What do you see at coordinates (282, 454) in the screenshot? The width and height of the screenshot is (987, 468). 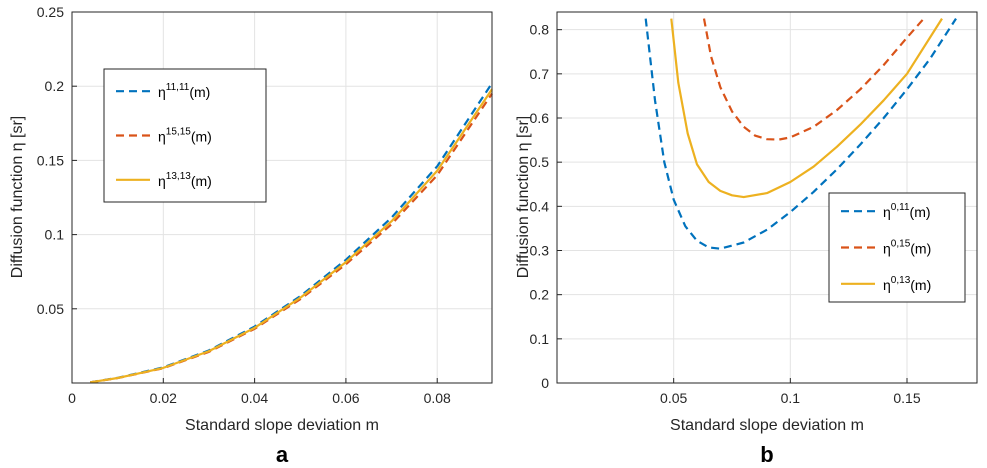 I see `panel-a-letter: a` at bounding box center [282, 454].